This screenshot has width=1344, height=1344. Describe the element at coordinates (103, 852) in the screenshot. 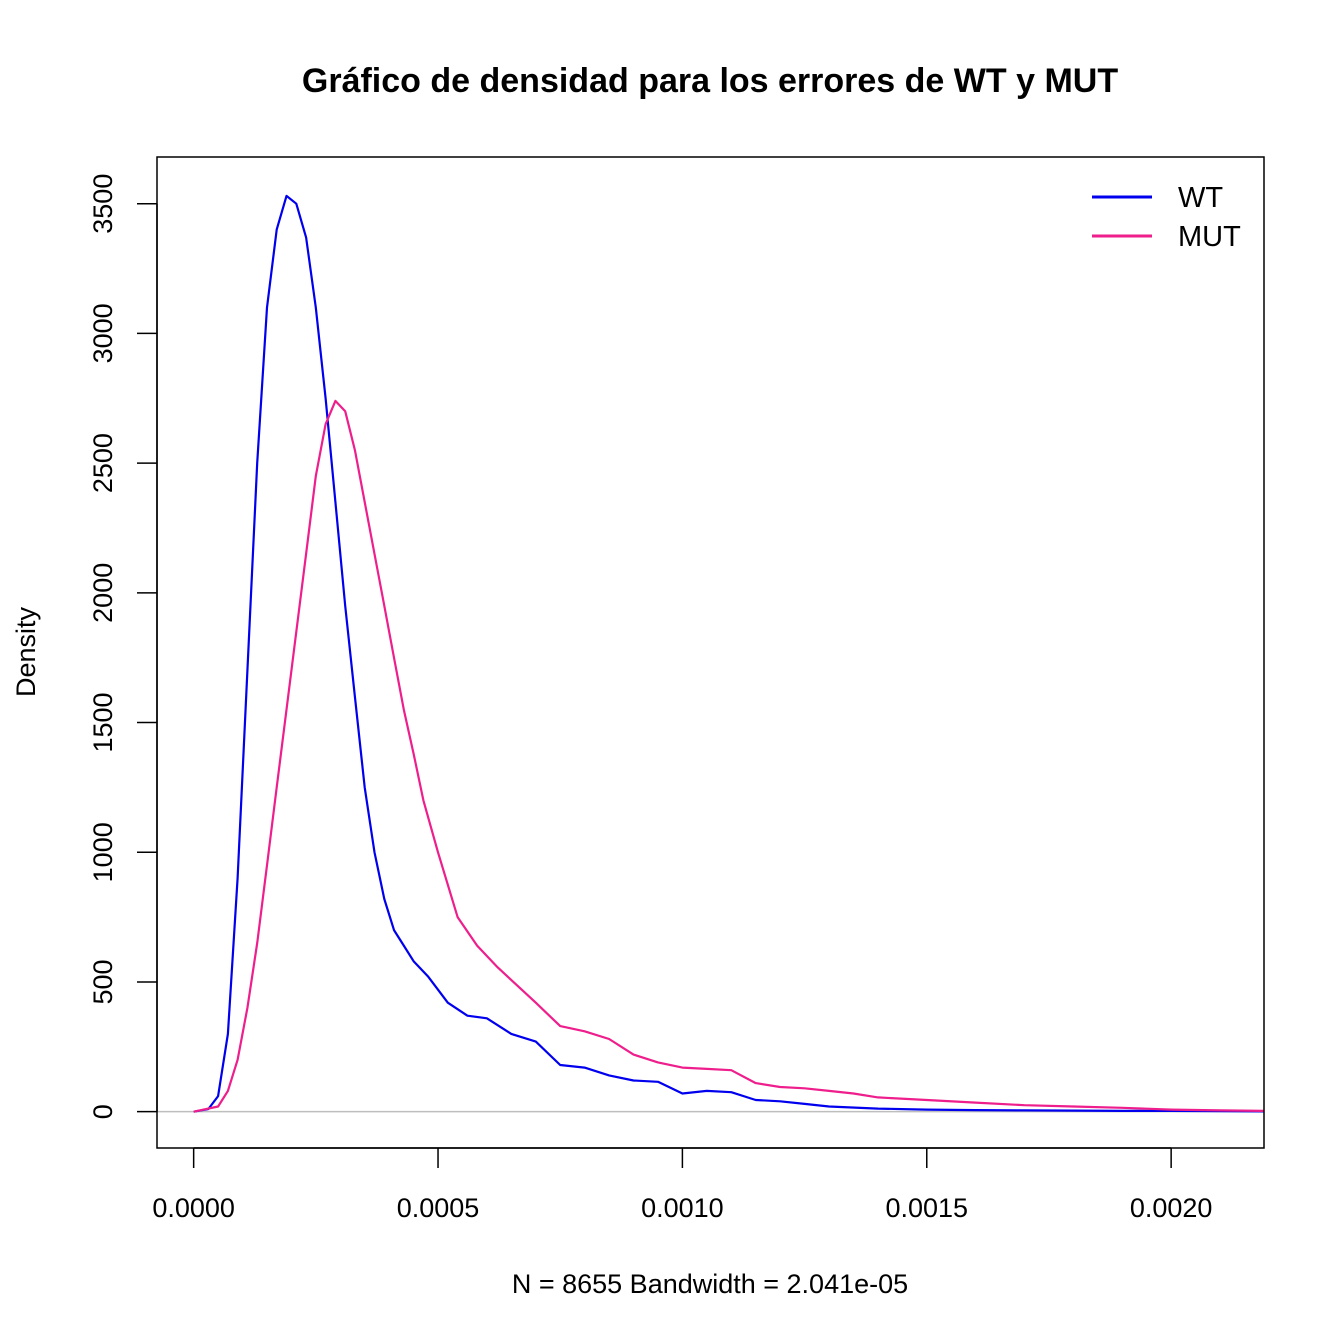

I see `y-tick-label: 1000` at that location.